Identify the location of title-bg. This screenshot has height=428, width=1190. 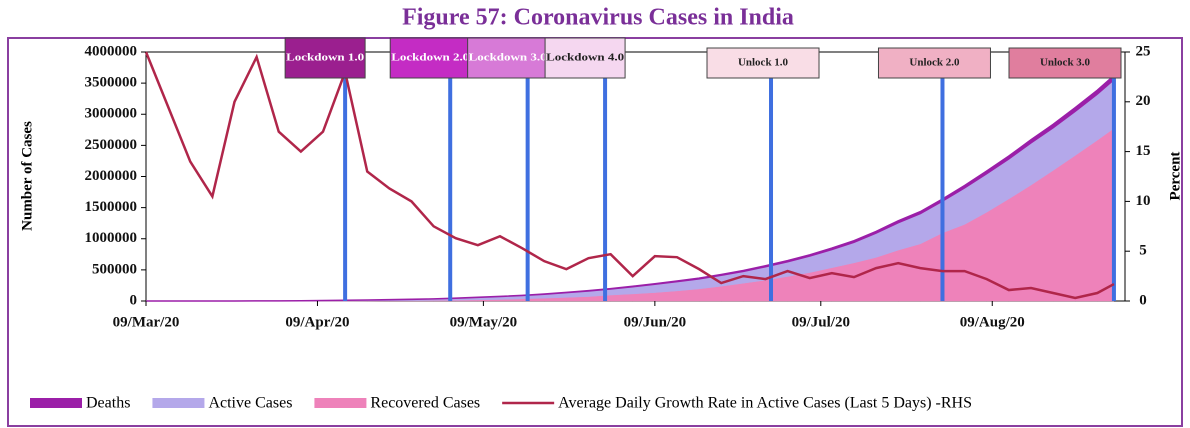
(595, 19).